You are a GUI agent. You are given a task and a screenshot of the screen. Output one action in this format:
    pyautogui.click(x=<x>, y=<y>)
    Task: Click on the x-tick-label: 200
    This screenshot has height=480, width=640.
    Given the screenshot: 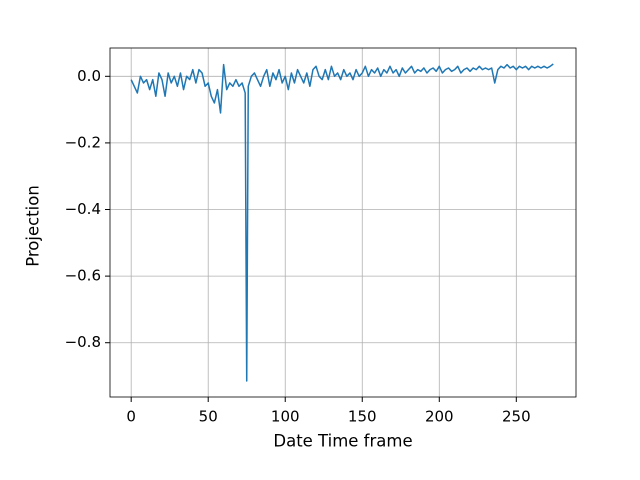 What is the action you would take?
    pyautogui.click(x=439, y=417)
    